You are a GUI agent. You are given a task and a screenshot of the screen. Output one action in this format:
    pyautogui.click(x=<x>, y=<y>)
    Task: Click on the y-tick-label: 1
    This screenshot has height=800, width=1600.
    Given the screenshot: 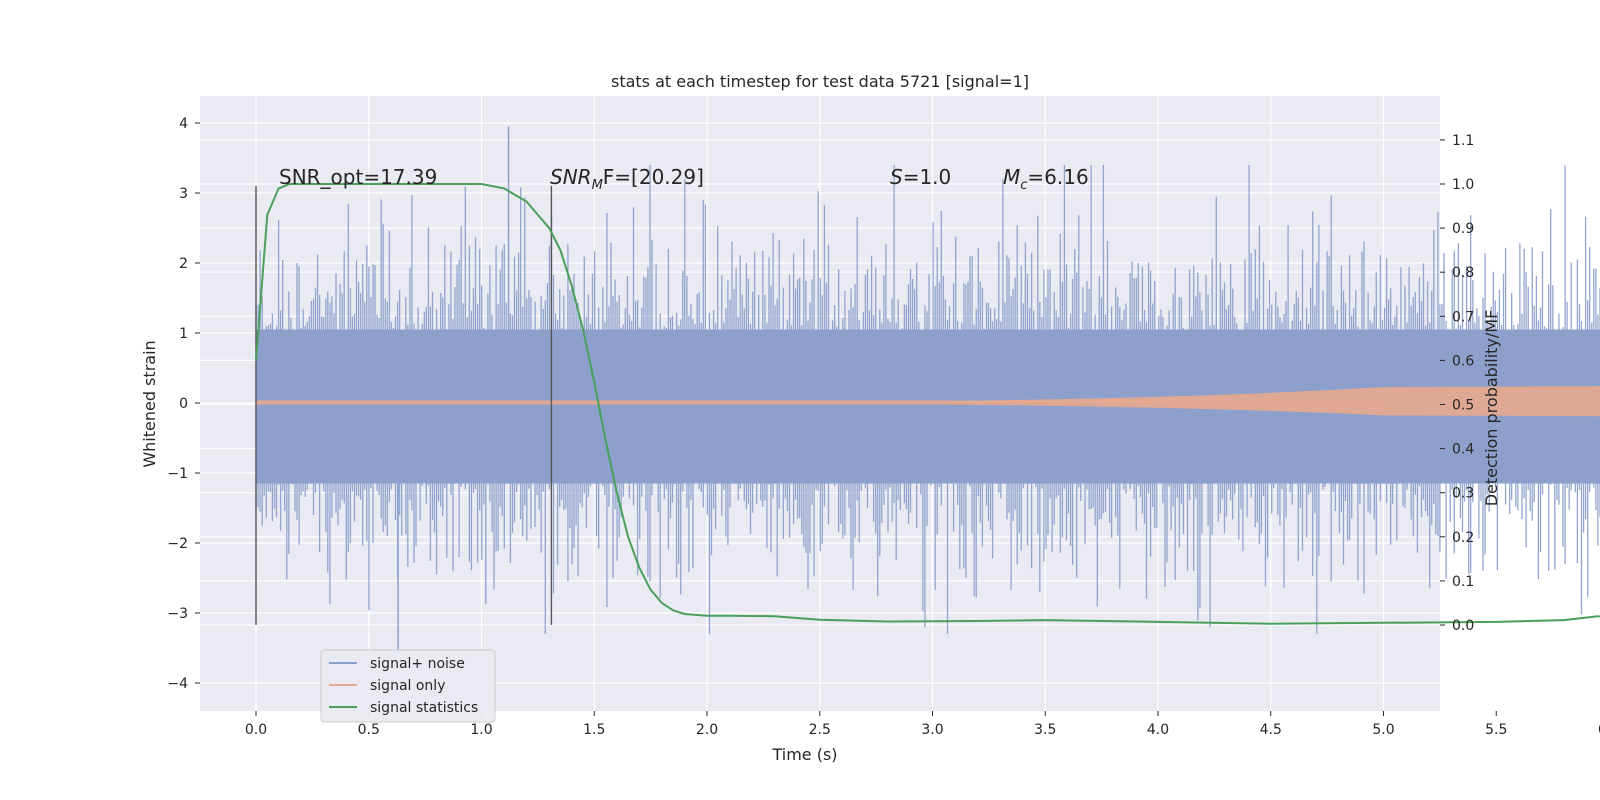 What is the action you would take?
    pyautogui.click(x=183, y=334)
    